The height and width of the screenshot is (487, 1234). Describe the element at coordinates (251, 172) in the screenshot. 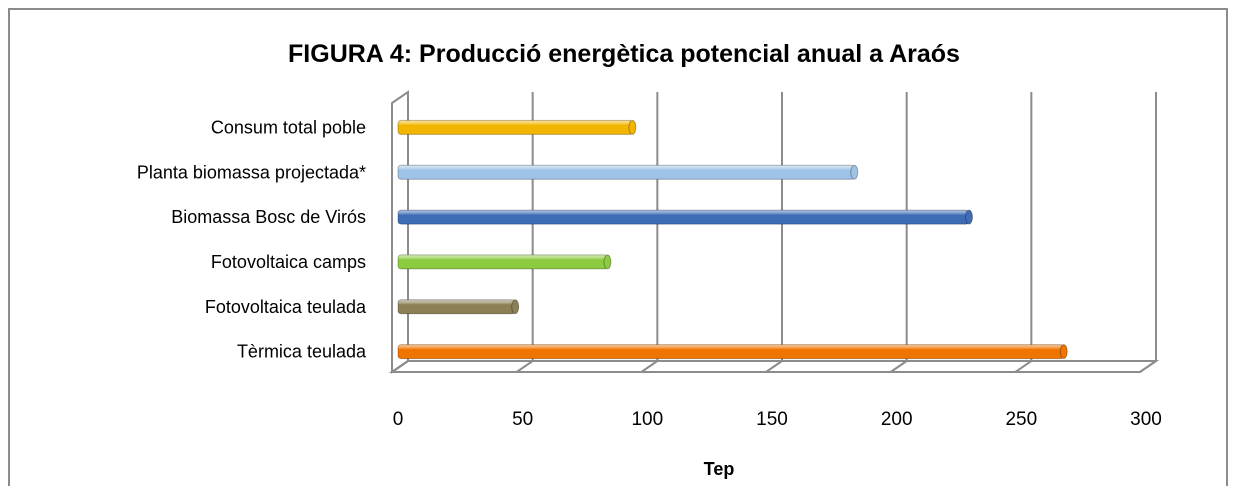

I see `category-label: Planta biomassa projectada*` at that location.